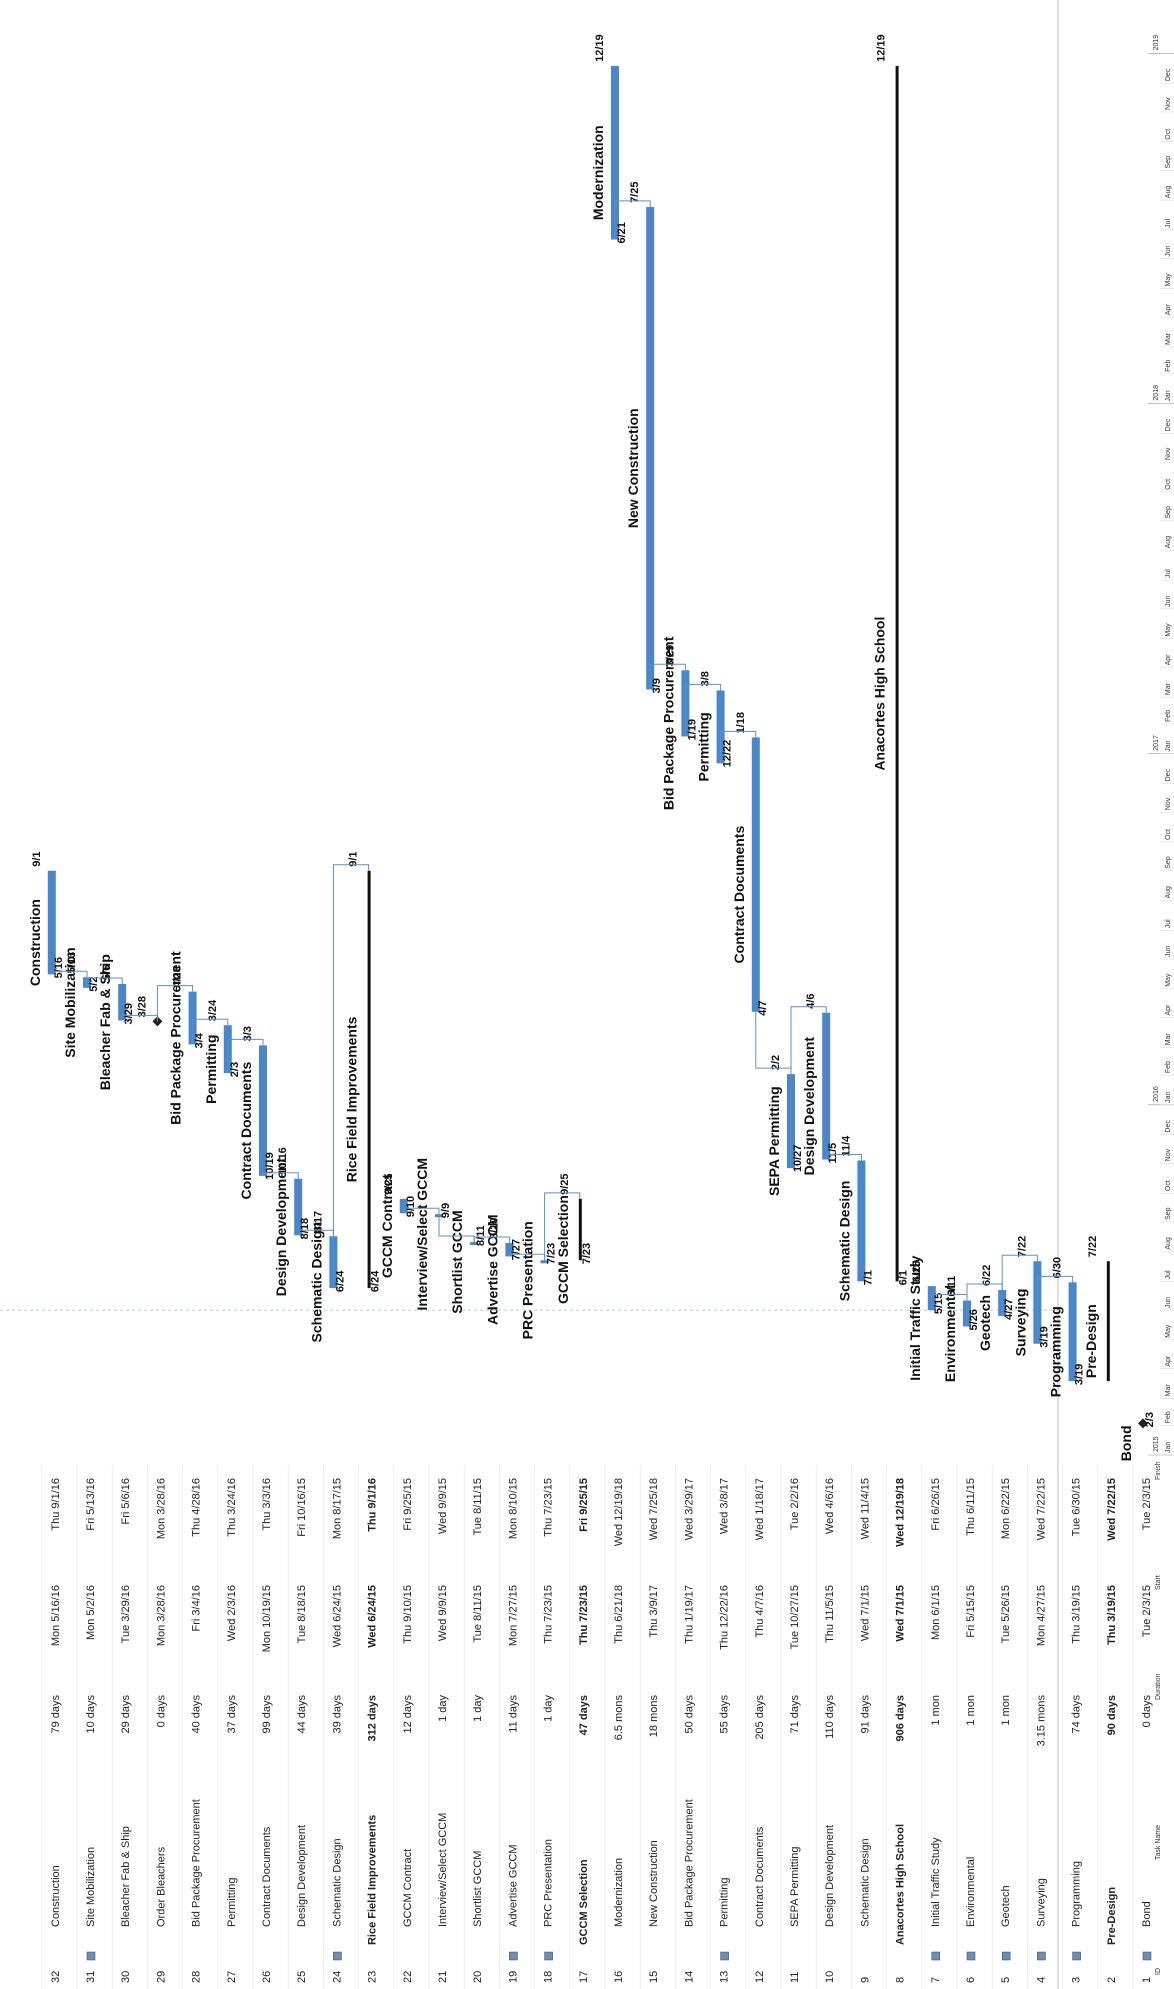 The image size is (1174, 1989). Describe the element at coordinates (46, 918) in the screenshot. I see `gantt-bar: Construction 5/16 9/1` at that location.